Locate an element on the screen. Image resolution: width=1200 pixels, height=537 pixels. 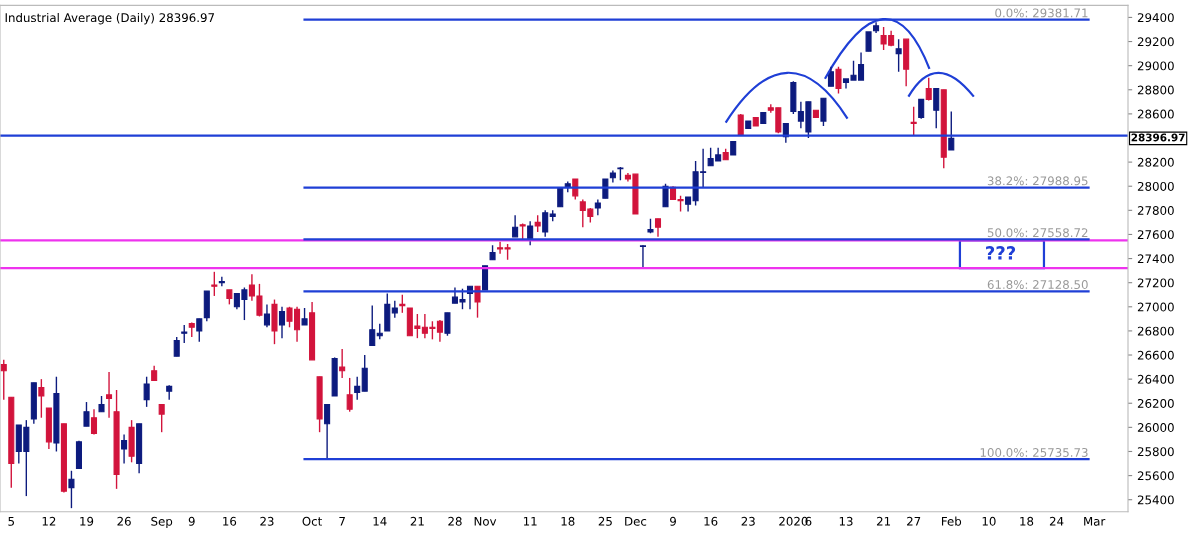
x-tick-label: 27 is located at coordinates (914, 521).